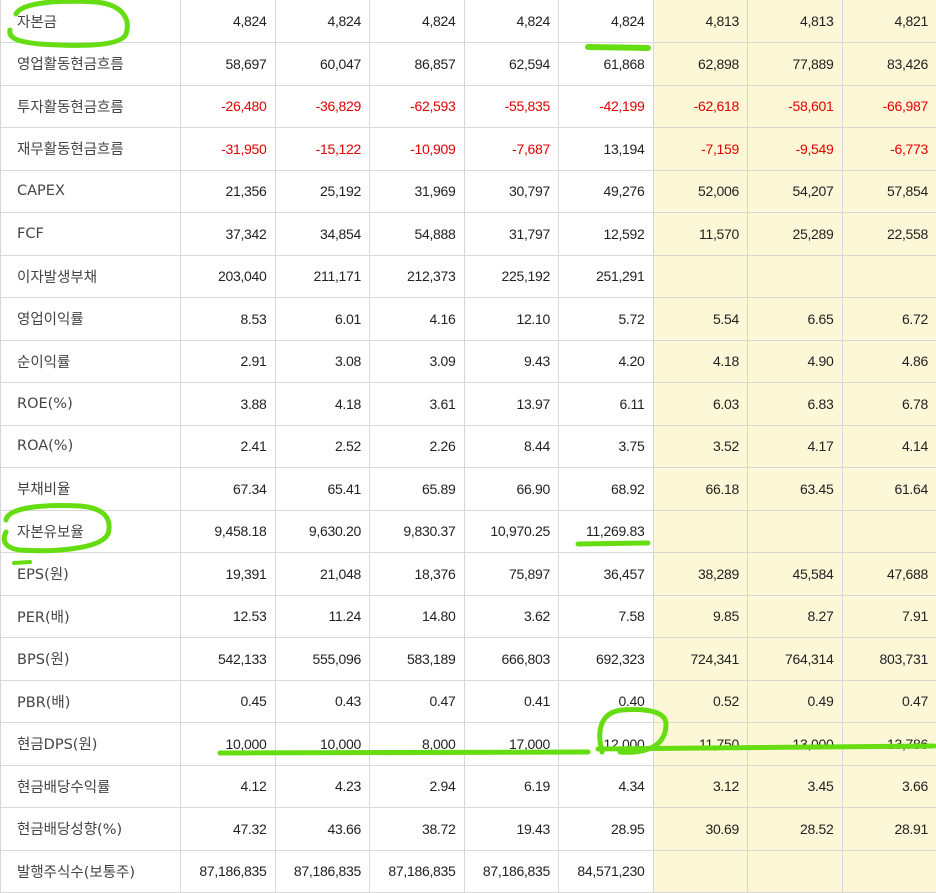 Image resolution: width=936 pixels, height=893 pixels. What do you see at coordinates (795, 64) in the screenshot?
I see `table-cell: 77,889` at bounding box center [795, 64].